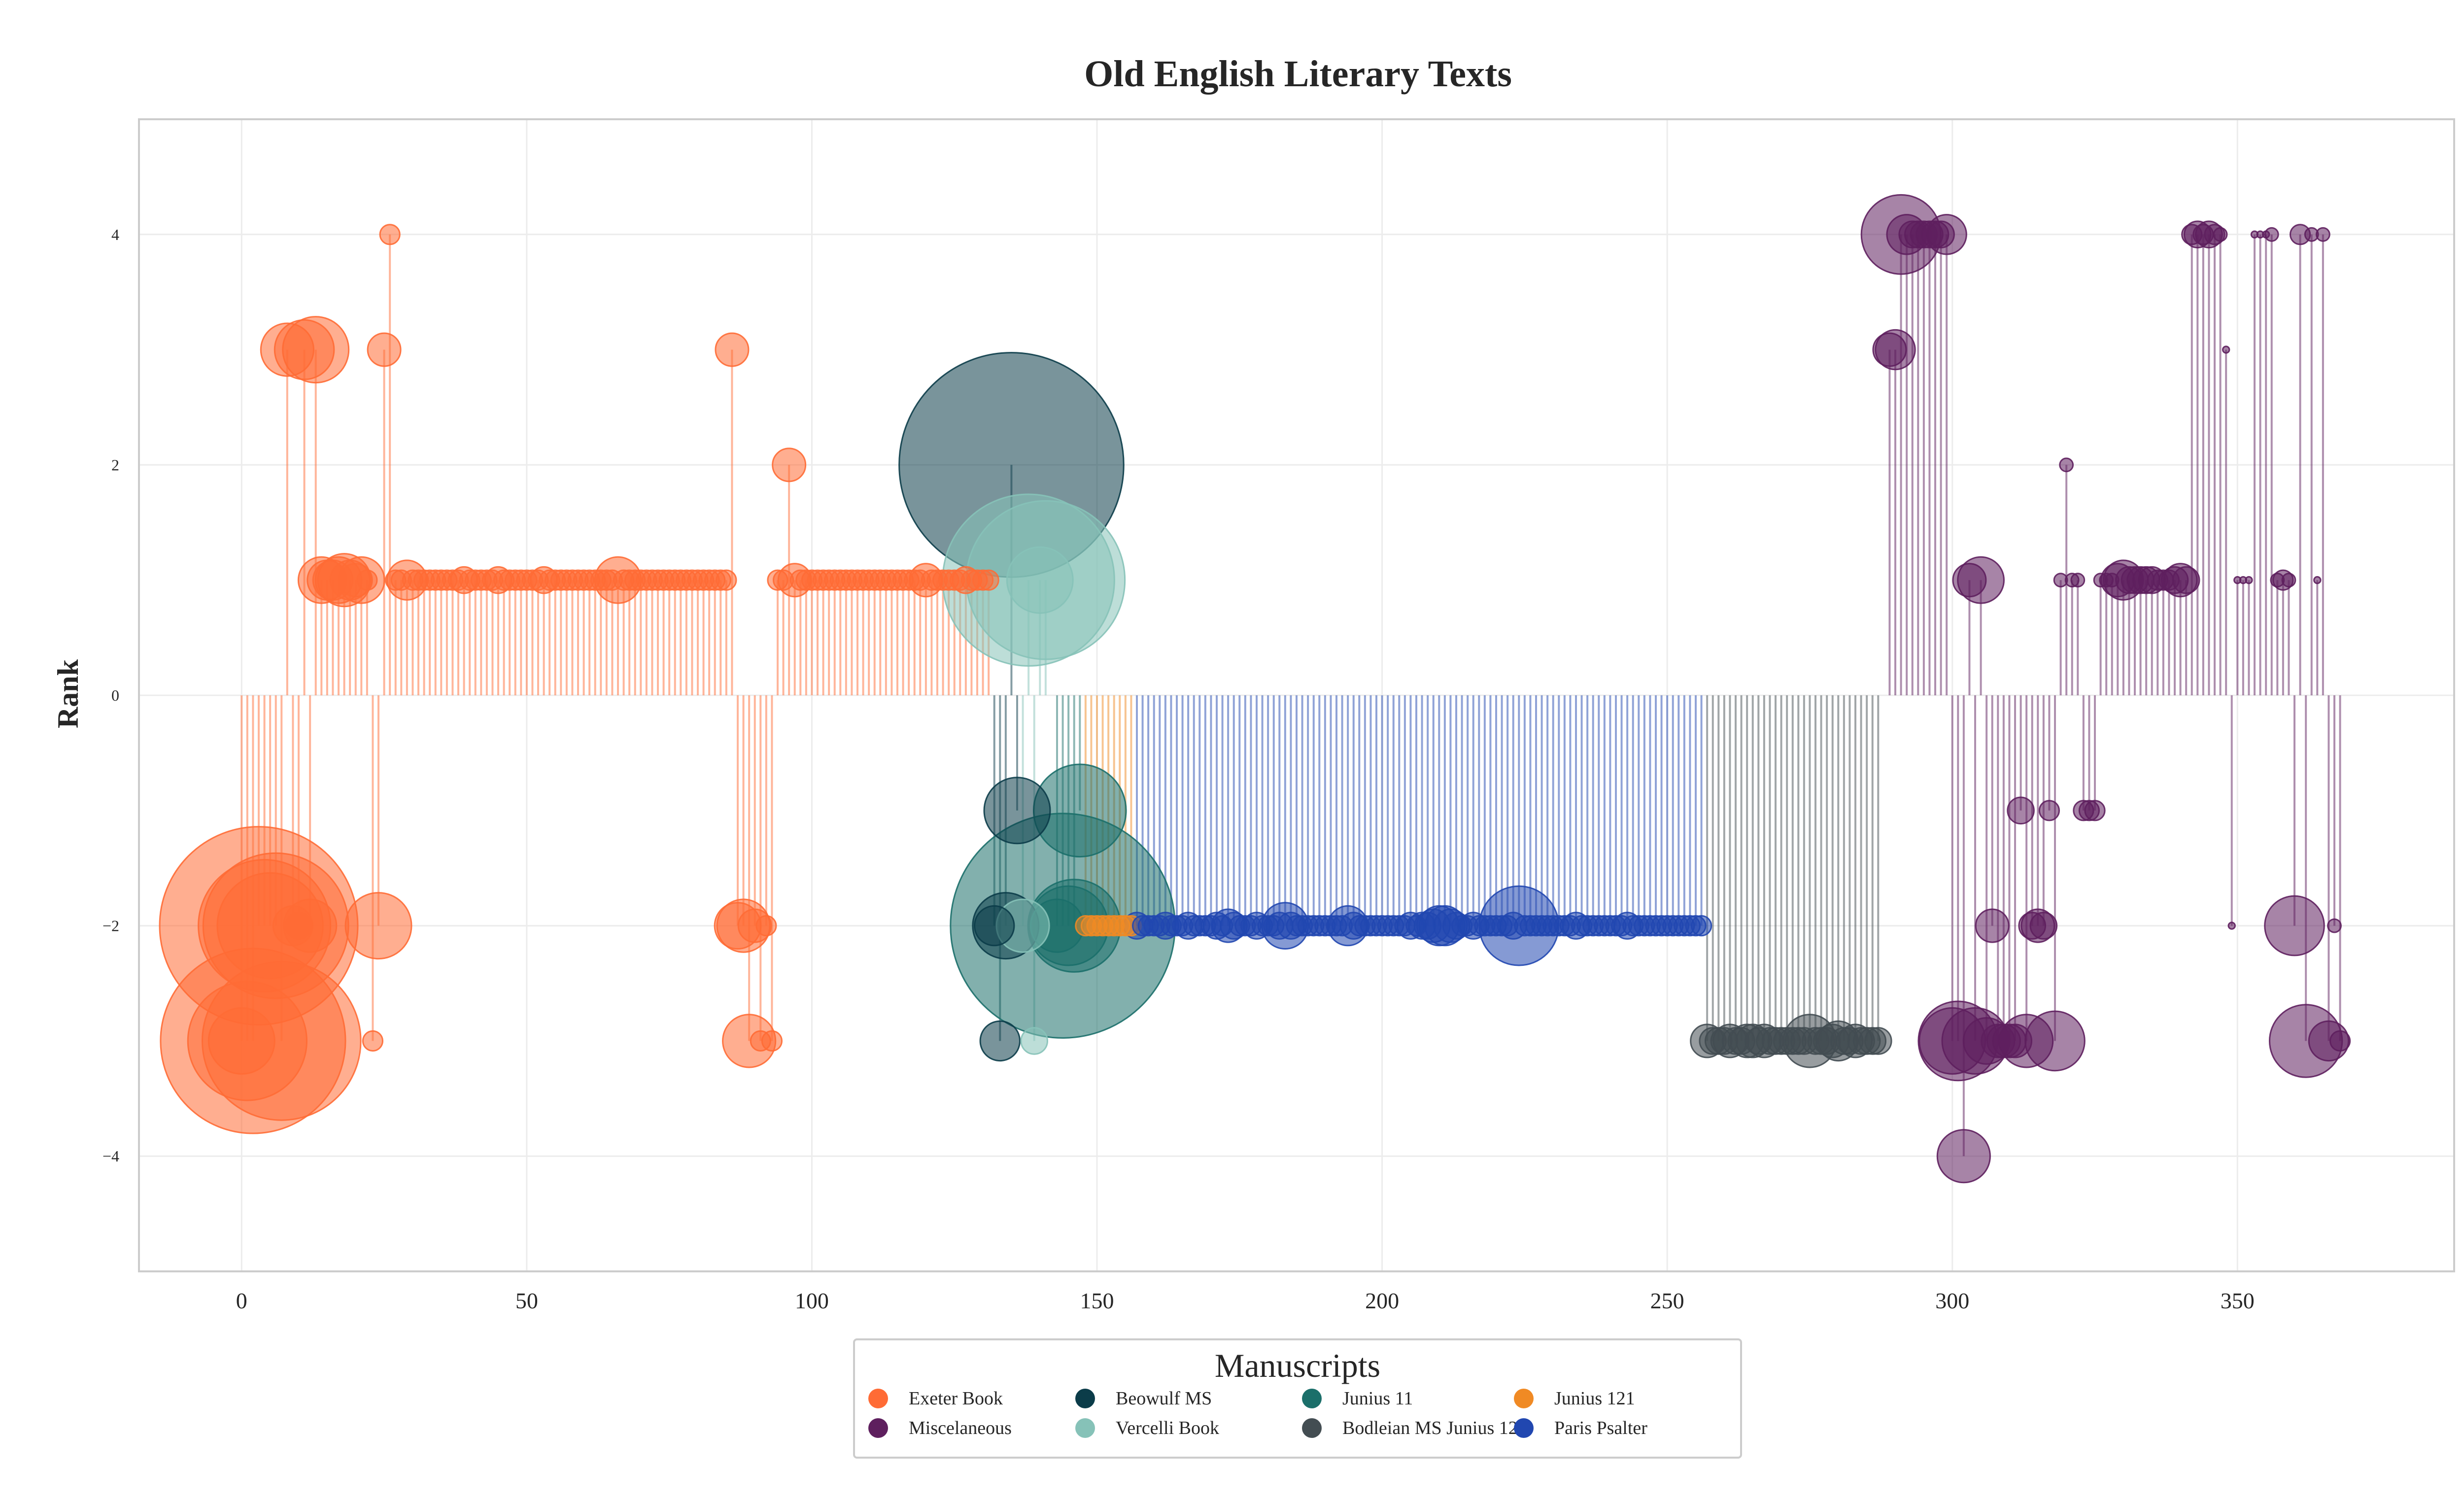  I want to click on y-axis-label: Rank, so click(68, 693).